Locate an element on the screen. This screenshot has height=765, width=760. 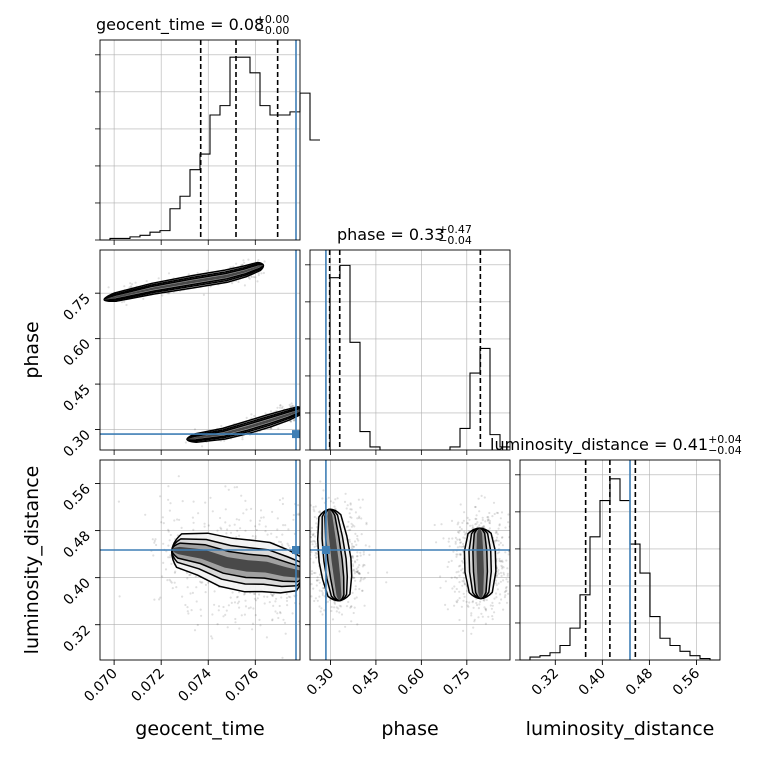
panel-hist-geocent_time is located at coordinates (200, 140).